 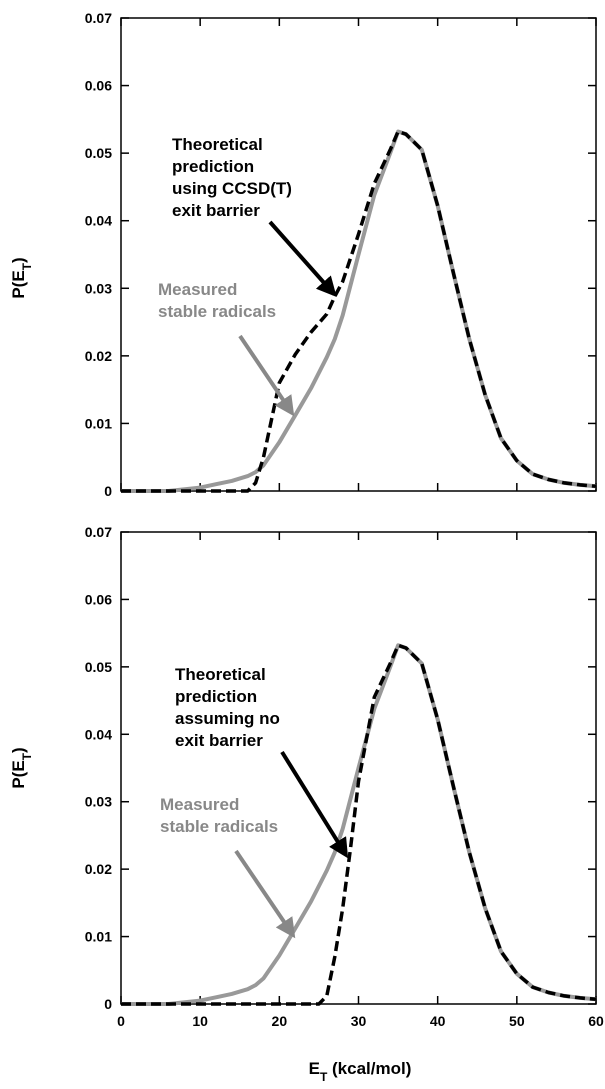 I want to click on top-y-tick-label: 0.05, so click(x=98, y=153).